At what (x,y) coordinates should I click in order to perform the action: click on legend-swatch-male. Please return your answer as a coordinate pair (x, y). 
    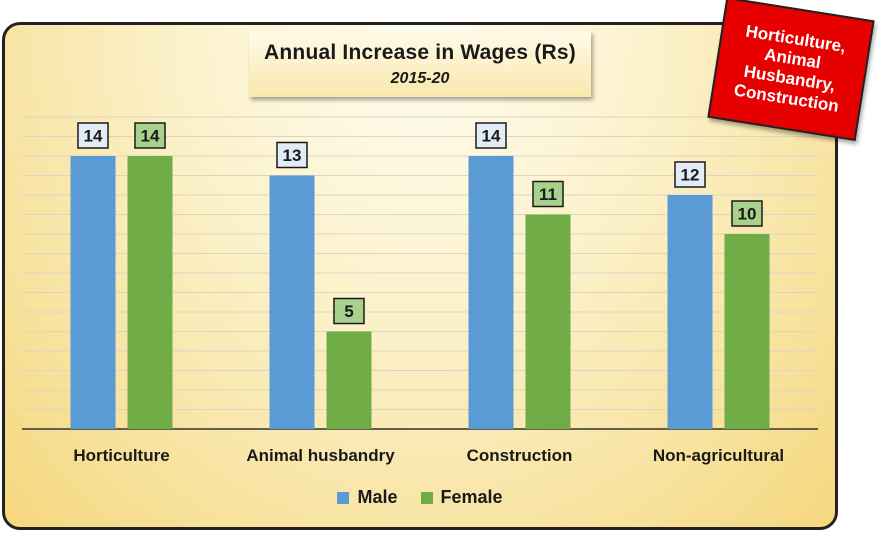
    Looking at the image, I should click on (343, 497).